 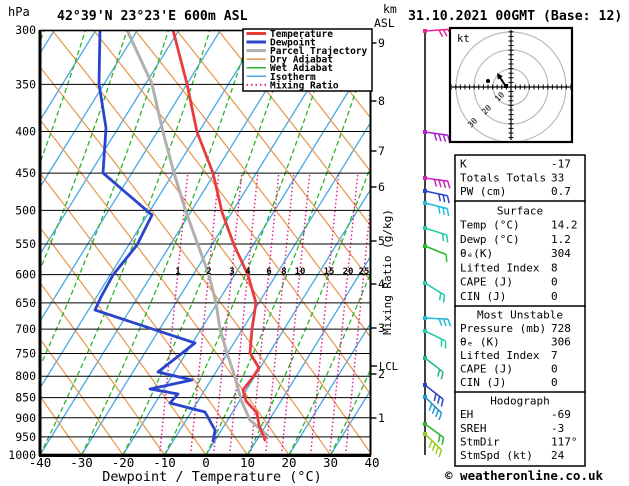 What do you see at coordinates (248, 272) in the screenshot?
I see `mixing-ratio-value-4: 4` at bounding box center [248, 272].